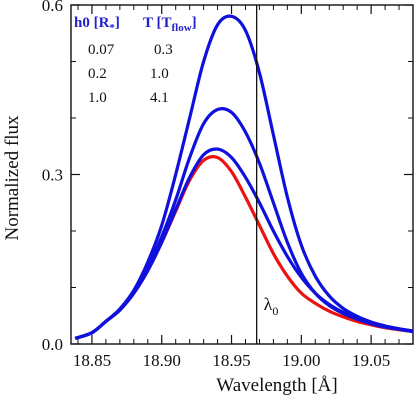  What do you see at coordinates (92, 360) in the screenshot?
I see `x-tick-label: 18.85` at bounding box center [92, 360].